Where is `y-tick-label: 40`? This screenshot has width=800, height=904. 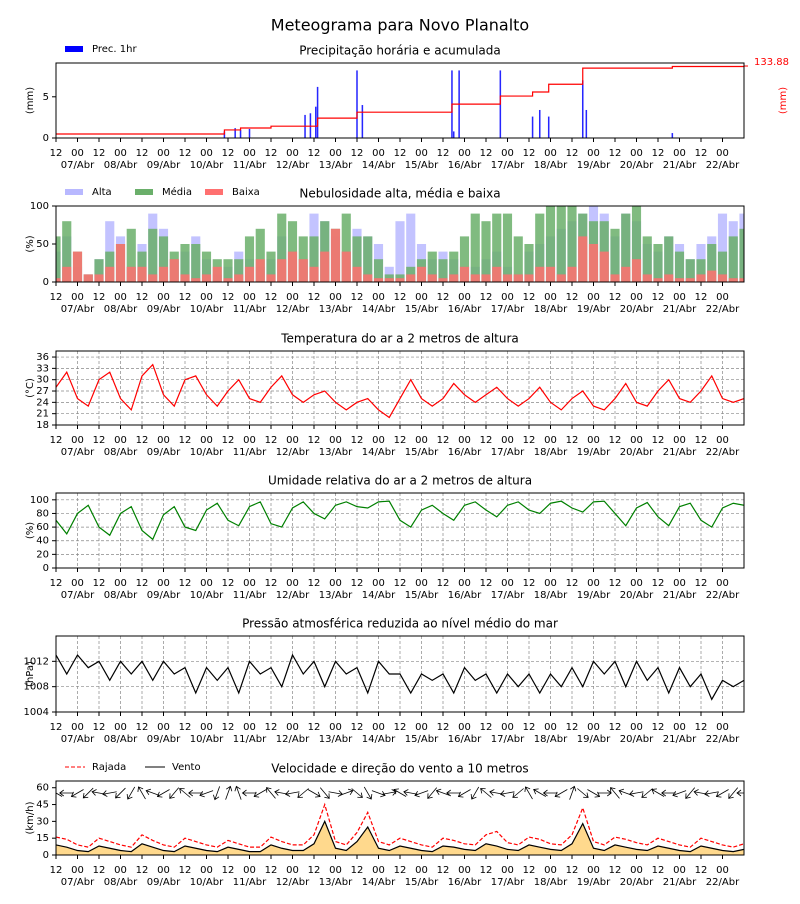 y-tick-label: 40 is located at coordinates (42, 541).